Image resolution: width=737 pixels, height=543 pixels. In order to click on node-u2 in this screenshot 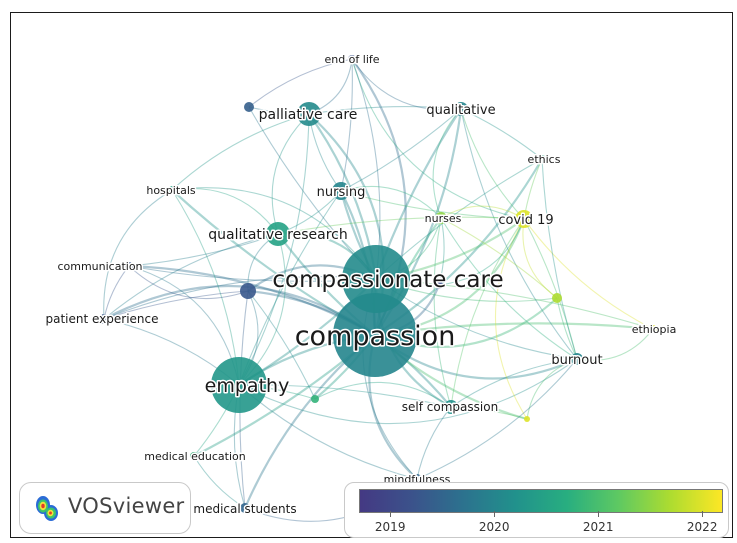, I will do `click(249, 107)`.